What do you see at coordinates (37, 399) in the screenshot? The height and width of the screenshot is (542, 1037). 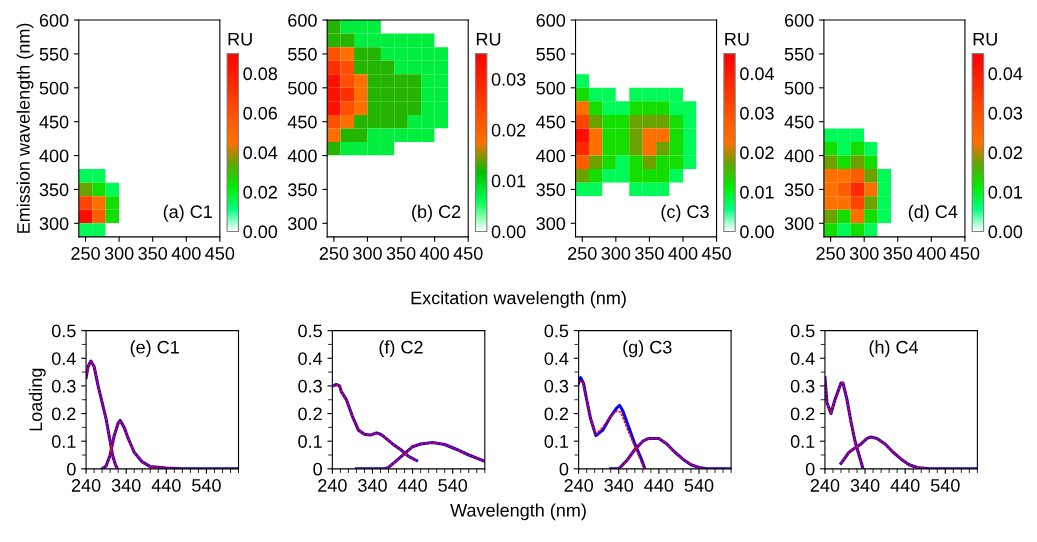 I see `y-axis-title: Loading` at bounding box center [37, 399].